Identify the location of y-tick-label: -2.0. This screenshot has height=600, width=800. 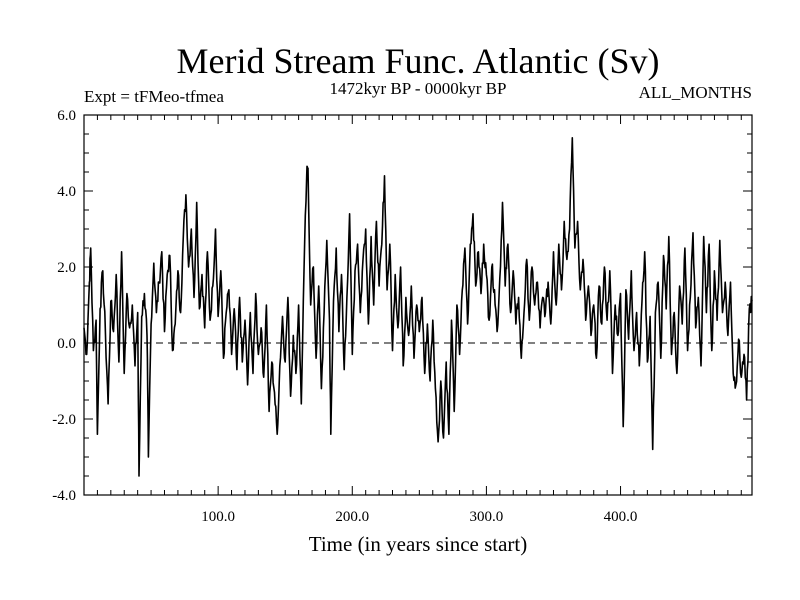
(64, 420).